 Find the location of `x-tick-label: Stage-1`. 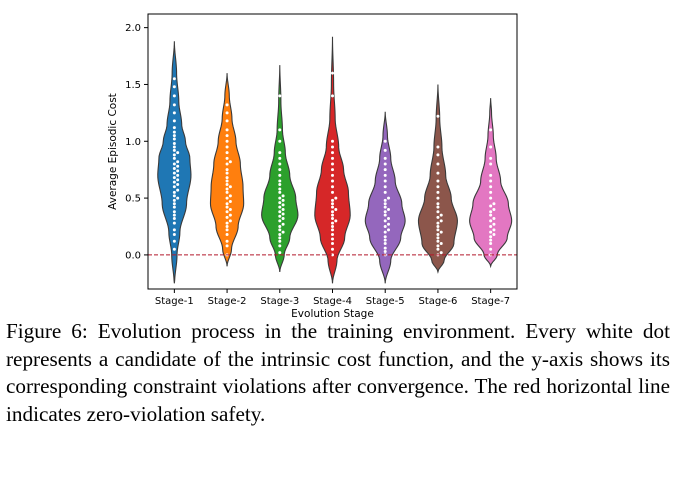

x-tick-label: Stage-1 is located at coordinates (174, 301).